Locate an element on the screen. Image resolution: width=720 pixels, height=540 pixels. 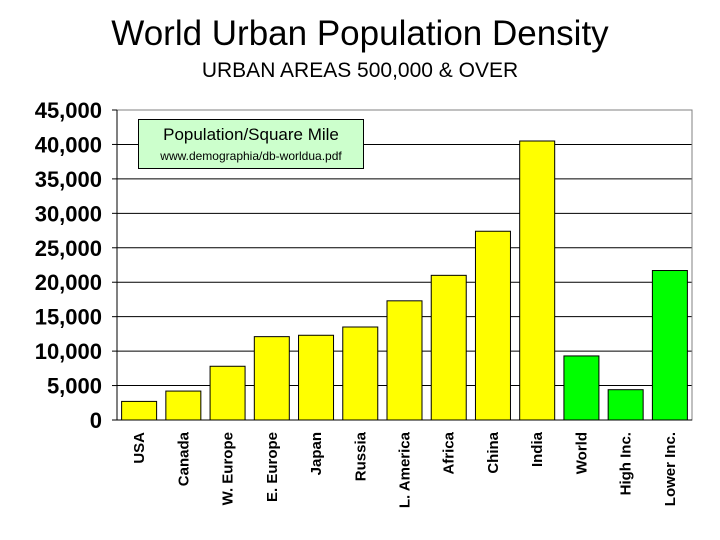
x-tick-label: Japan is located at coordinates (316, 453).